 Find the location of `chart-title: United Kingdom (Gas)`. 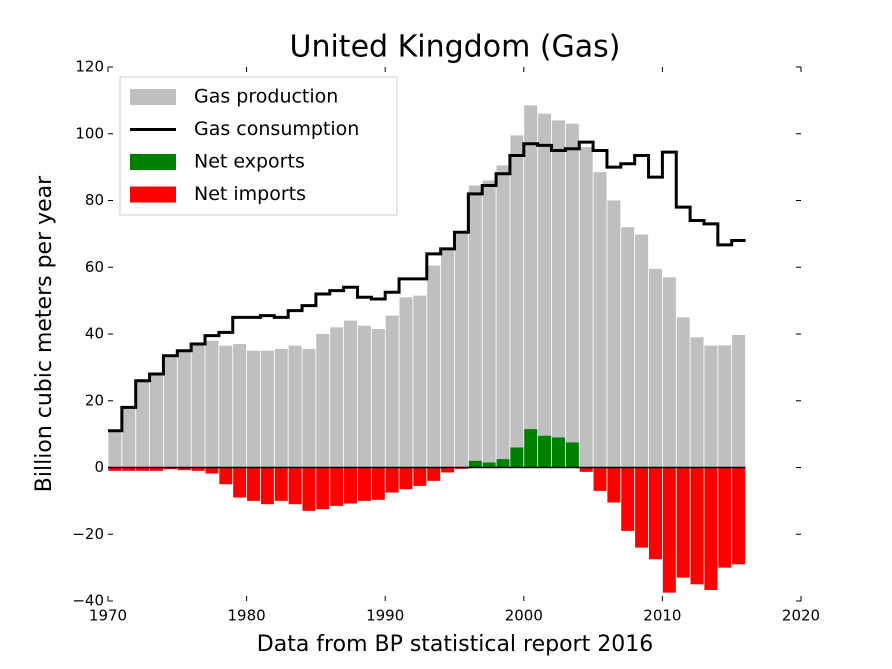

chart-title: United Kingdom (Gas) is located at coordinates (455, 47).